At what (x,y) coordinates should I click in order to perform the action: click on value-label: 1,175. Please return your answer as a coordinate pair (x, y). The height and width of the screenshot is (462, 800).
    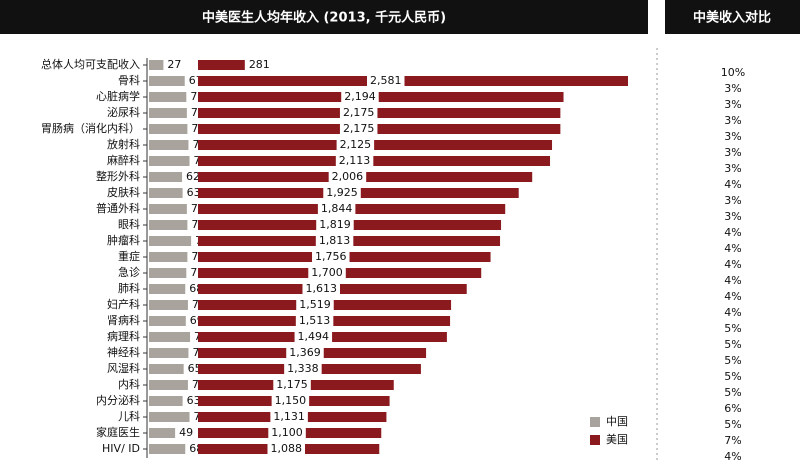
    Looking at the image, I should click on (292, 384).